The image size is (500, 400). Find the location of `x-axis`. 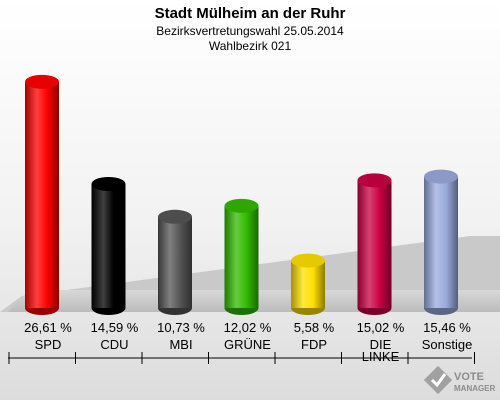

x-axis is located at coordinates (241, 358).